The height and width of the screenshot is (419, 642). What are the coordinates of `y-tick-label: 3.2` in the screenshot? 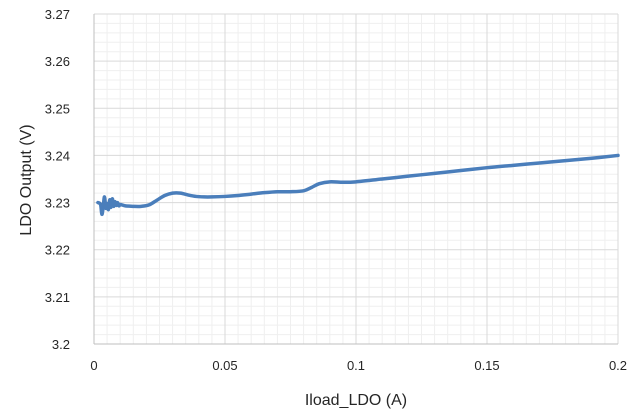 It's located at (61, 344).